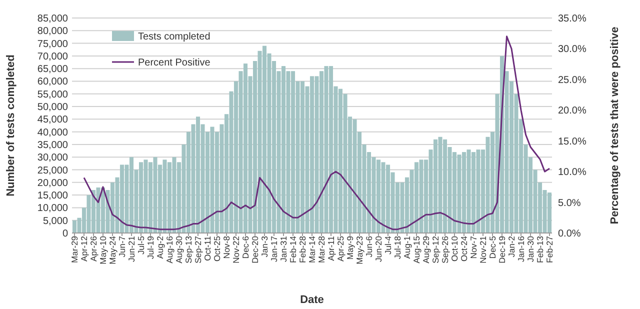 The height and width of the screenshot is (309, 640). I want to click on x-tick-label: Aug-1, so click(407, 247).